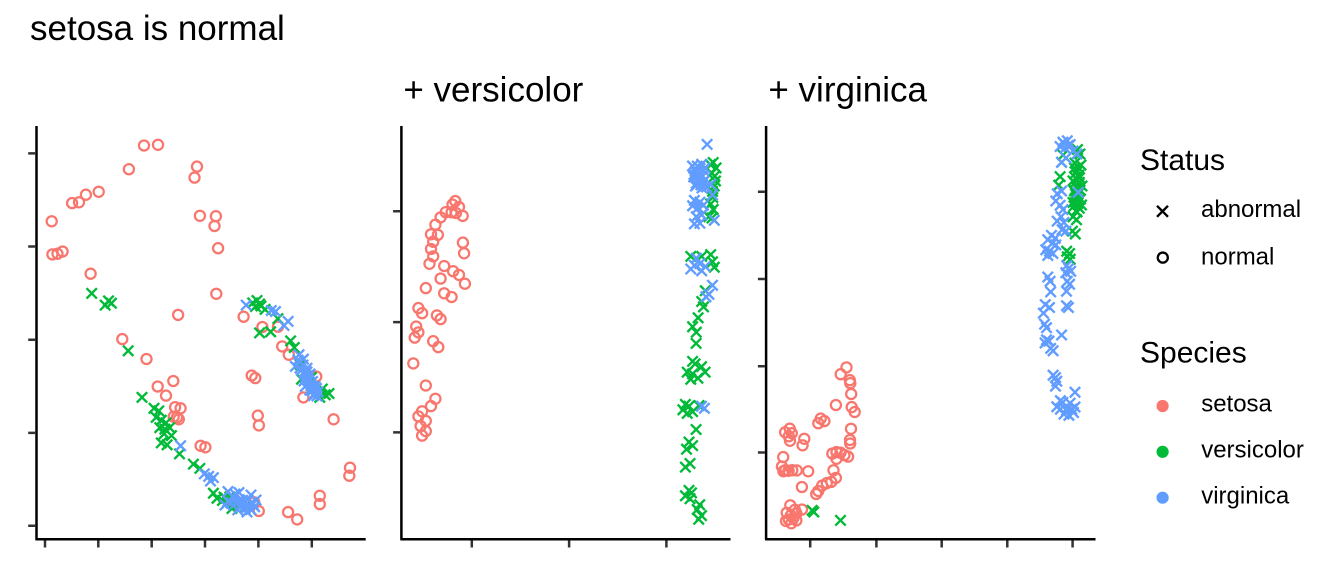  What do you see at coordinates (493, 89) in the screenshot?
I see `svg-text: + versicolor` at bounding box center [493, 89].